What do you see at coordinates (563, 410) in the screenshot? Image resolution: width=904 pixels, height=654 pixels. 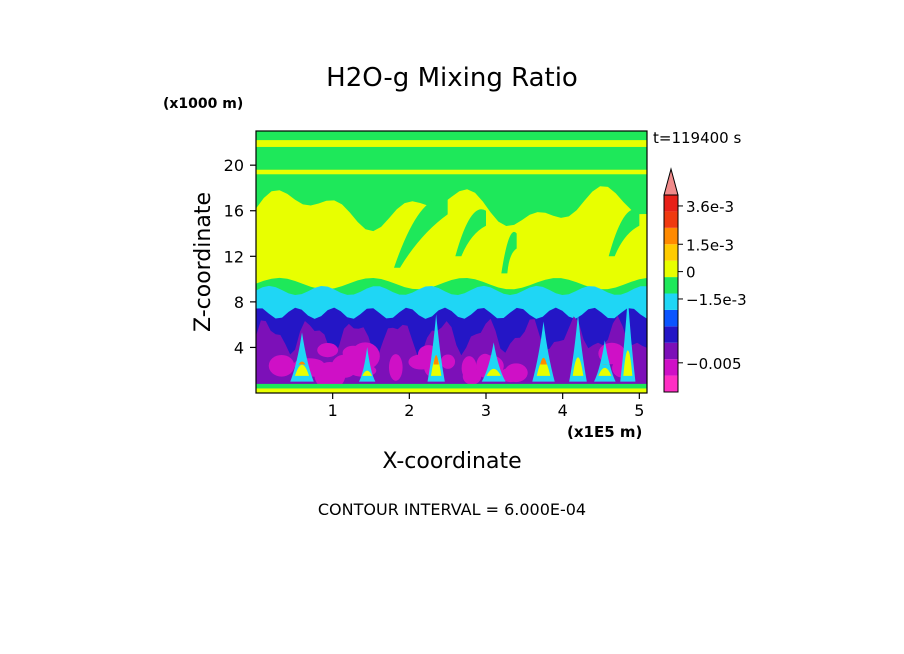 I see `x-tick-label-3: 4` at bounding box center [563, 410].